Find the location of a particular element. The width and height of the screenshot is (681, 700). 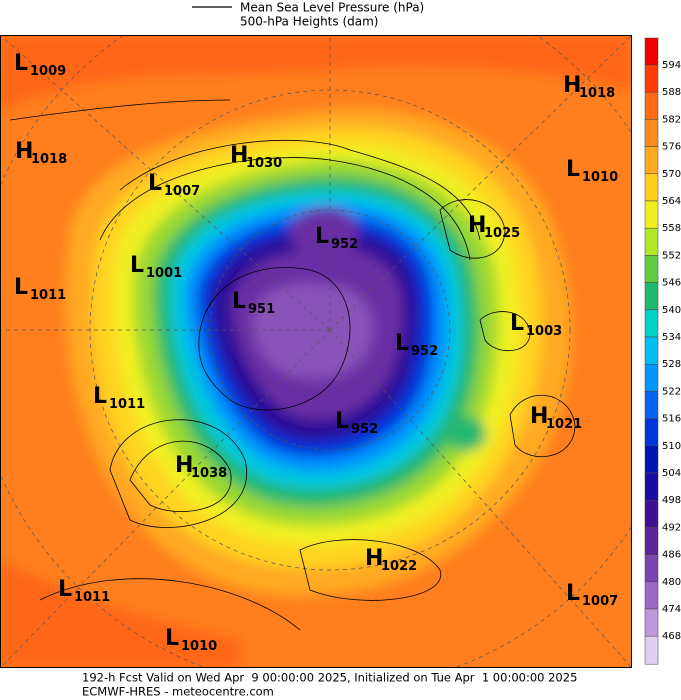

colorbar-label: 528 is located at coordinates (671, 364).